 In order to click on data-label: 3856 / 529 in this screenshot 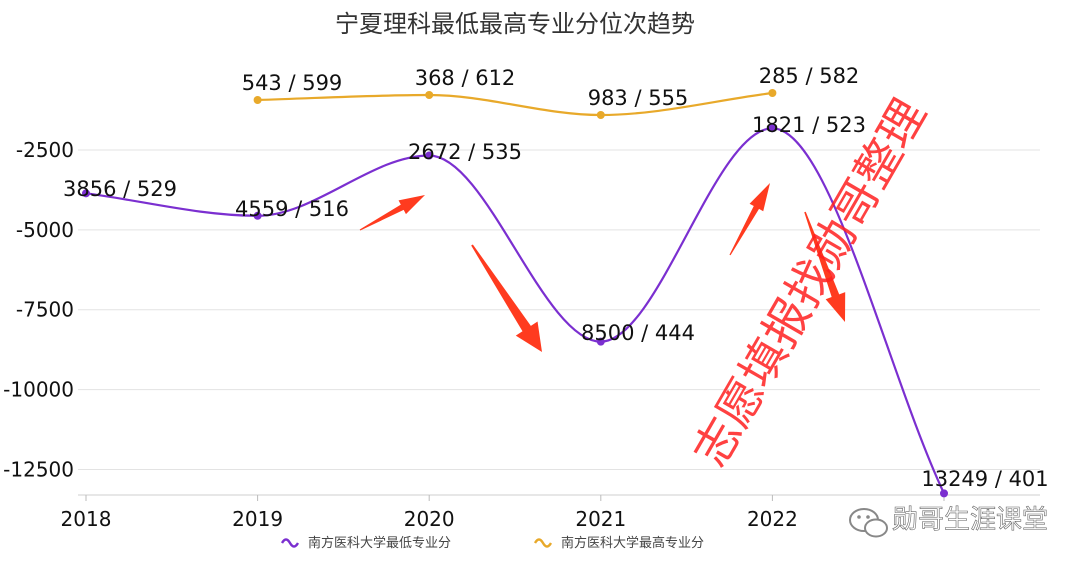, I will do `click(120, 189)`.